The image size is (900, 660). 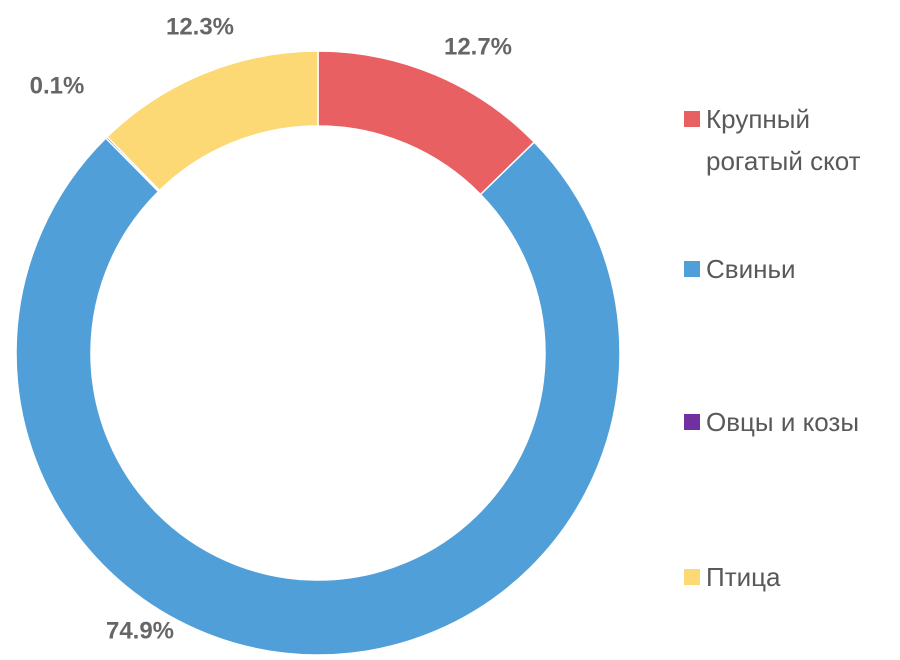 I want to click on data-label: 74.9%, so click(x=140, y=630).